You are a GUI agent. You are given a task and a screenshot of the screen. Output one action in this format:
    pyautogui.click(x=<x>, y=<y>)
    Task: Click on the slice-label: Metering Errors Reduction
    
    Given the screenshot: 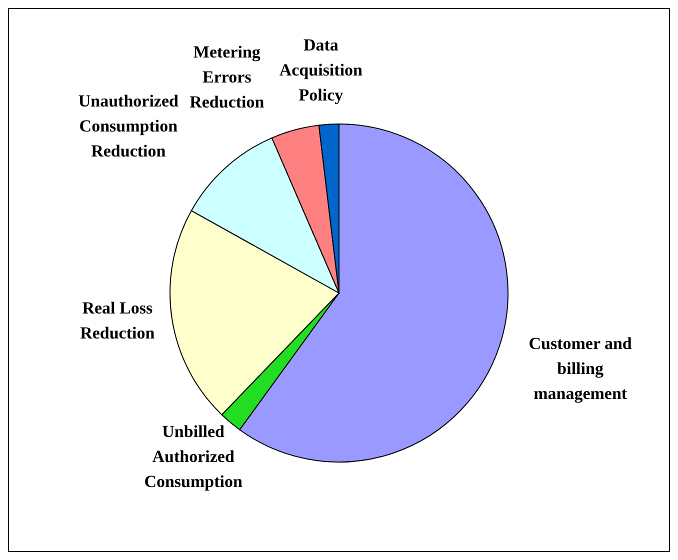 What is the action you would take?
    pyautogui.click(x=227, y=77)
    